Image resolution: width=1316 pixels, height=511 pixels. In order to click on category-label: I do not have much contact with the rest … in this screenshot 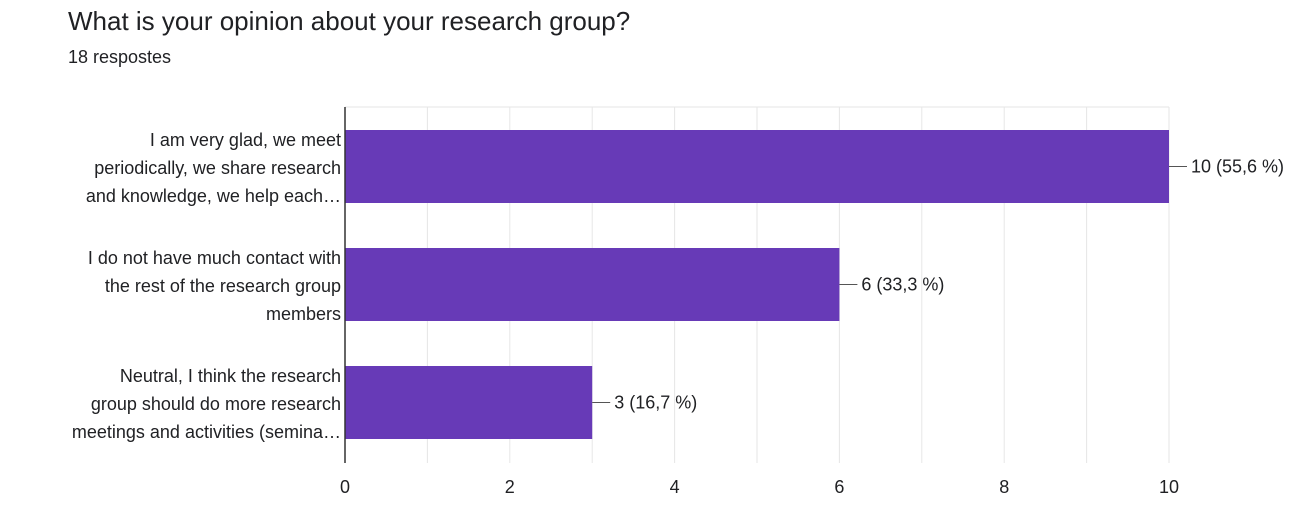, I will do `click(176, 286)`.